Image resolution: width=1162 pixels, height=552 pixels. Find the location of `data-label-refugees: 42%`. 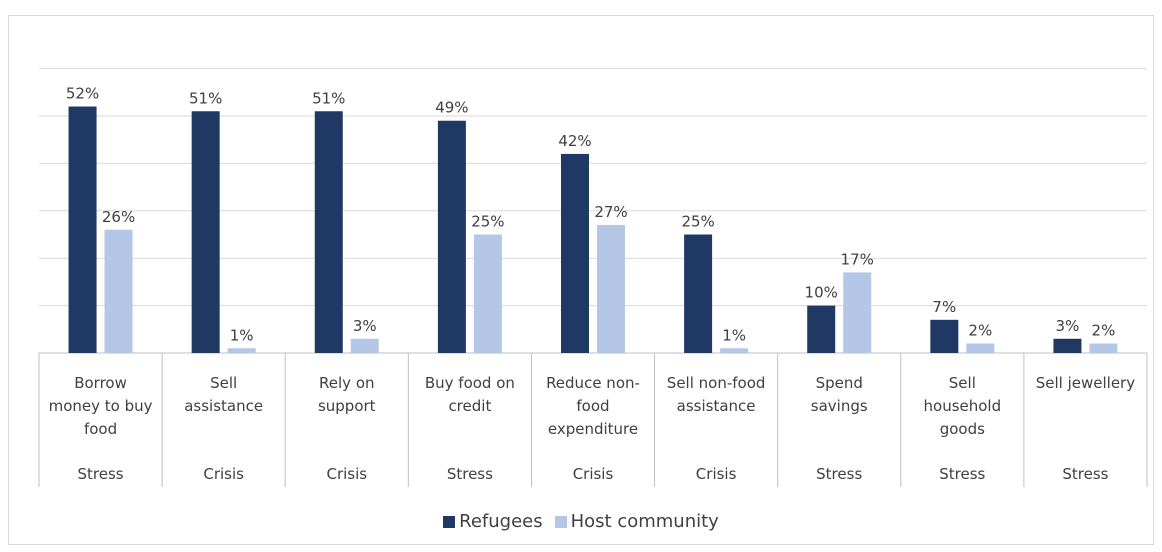

data-label-refugees: 42% is located at coordinates (574, 141).